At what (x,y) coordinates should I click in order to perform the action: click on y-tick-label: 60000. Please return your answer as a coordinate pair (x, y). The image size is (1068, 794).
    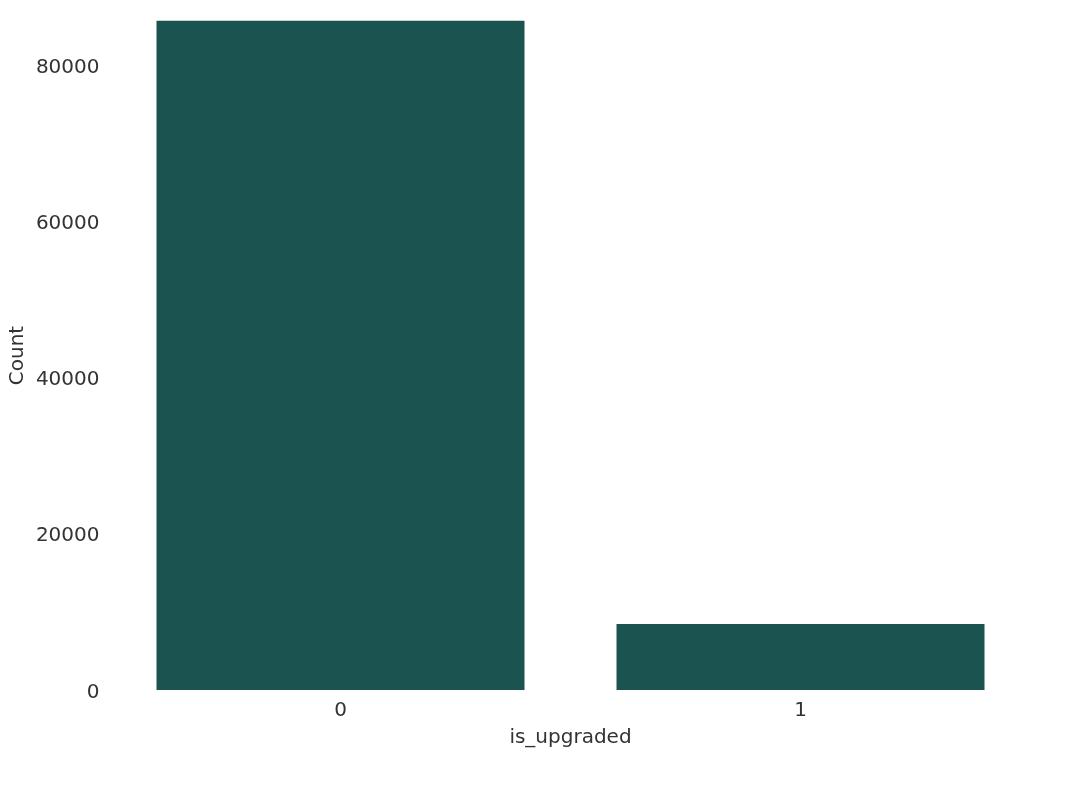
    Looking at the image, I should click on (67, 221).